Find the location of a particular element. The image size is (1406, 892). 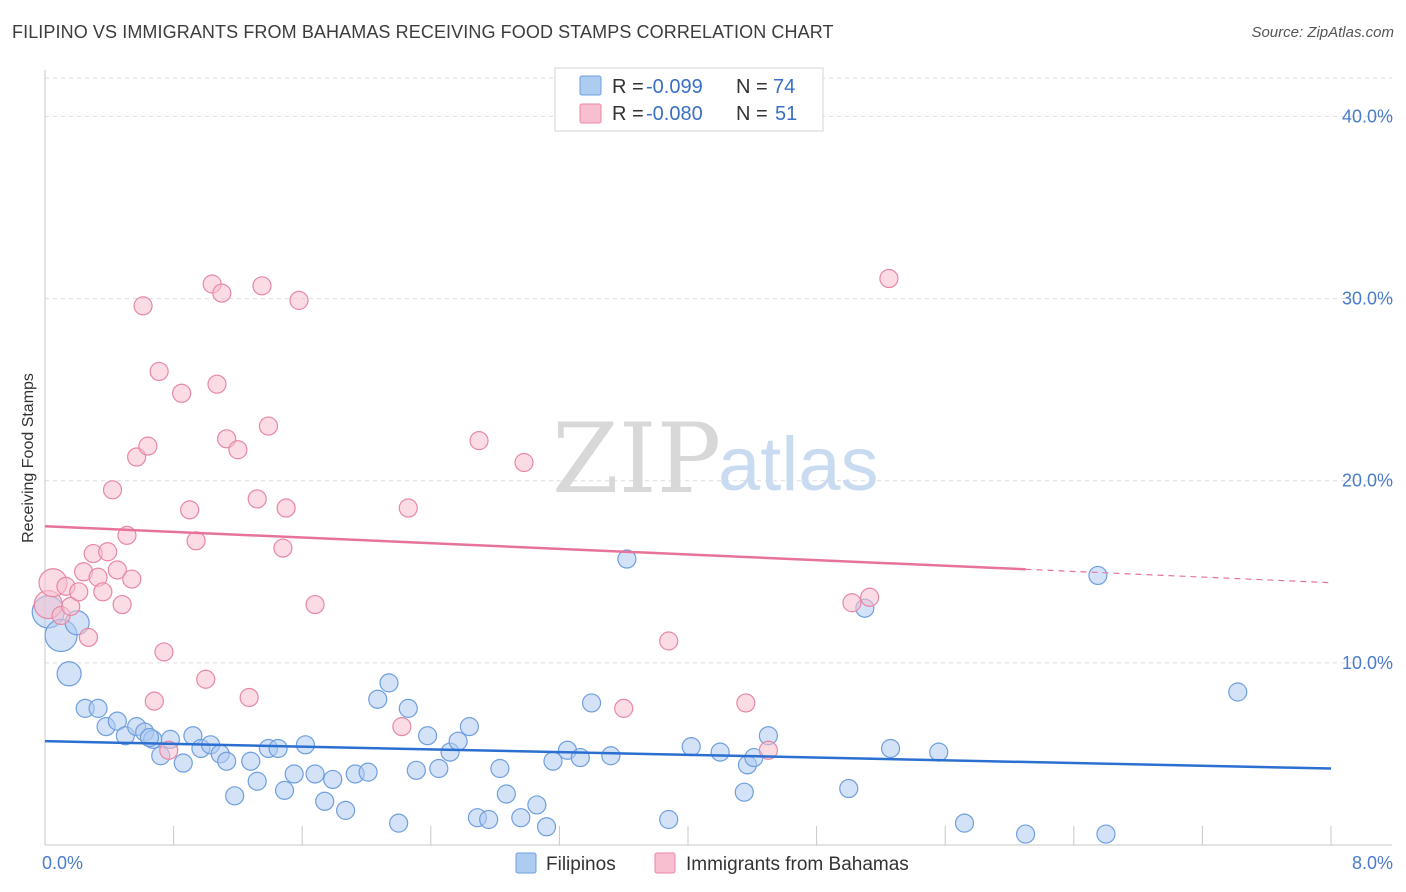

legend-bottom-bahamas: Immigrants from Bahamas is located at coordinates (797, 864).